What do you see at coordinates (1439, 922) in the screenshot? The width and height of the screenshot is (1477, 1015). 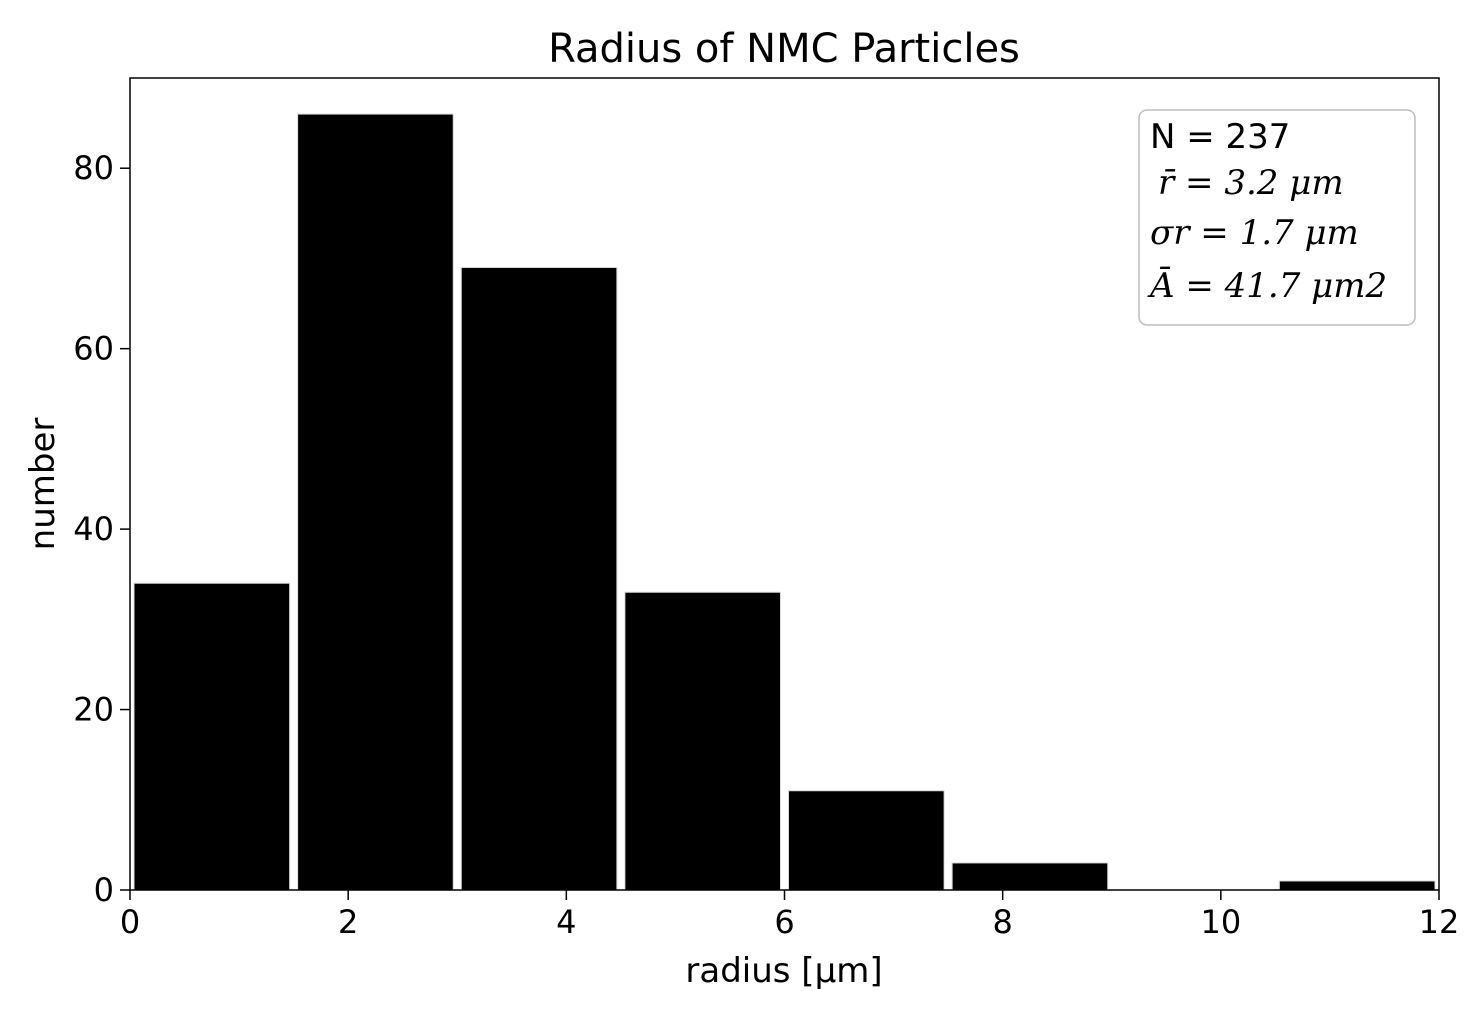 I see `x-tick-label-6: 12` at bounding box center [1439, 922].